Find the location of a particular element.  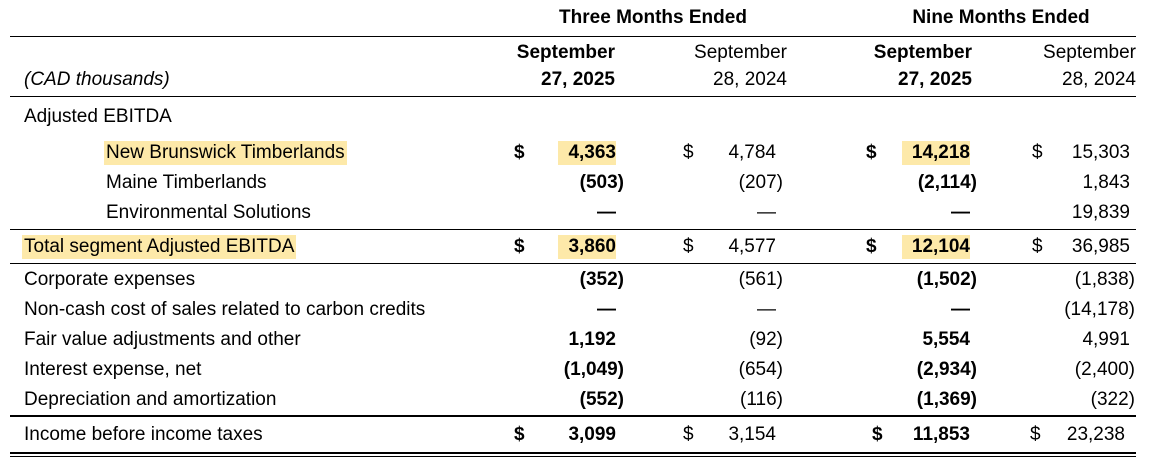

row-label: Maine Timberlands is located at coordinates (186, 182).